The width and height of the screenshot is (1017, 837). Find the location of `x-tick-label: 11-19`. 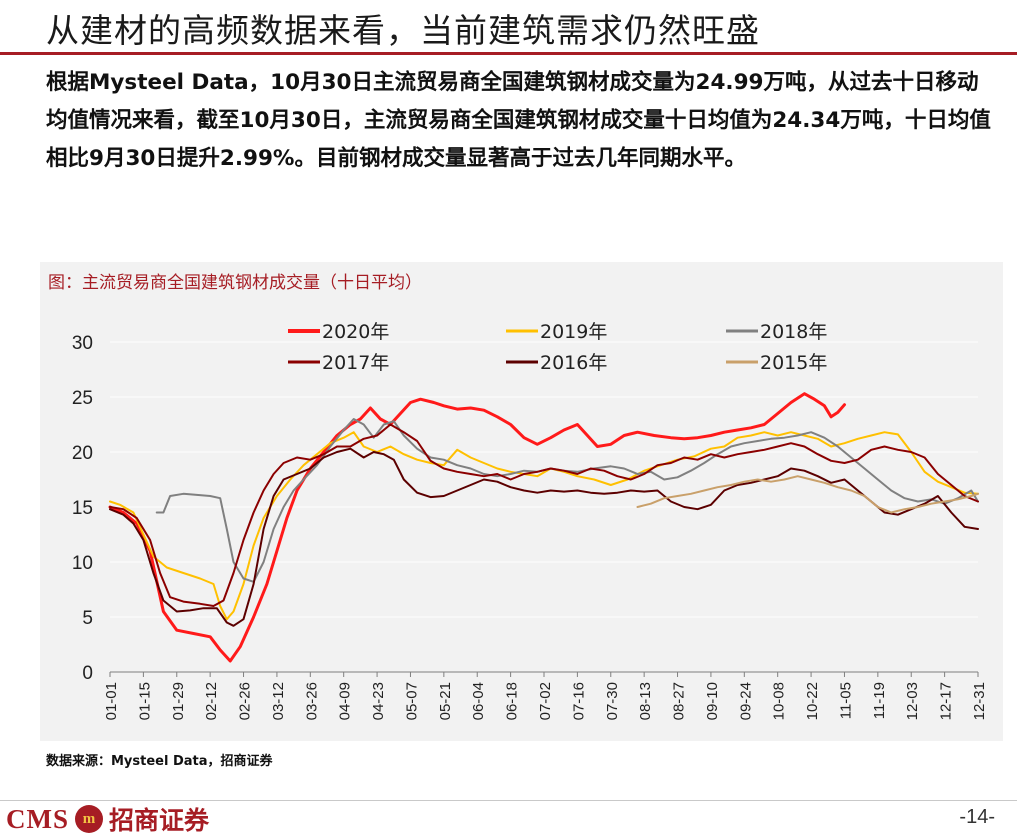

x-tick-label: 11-19 is located at coordinates (879, 700).